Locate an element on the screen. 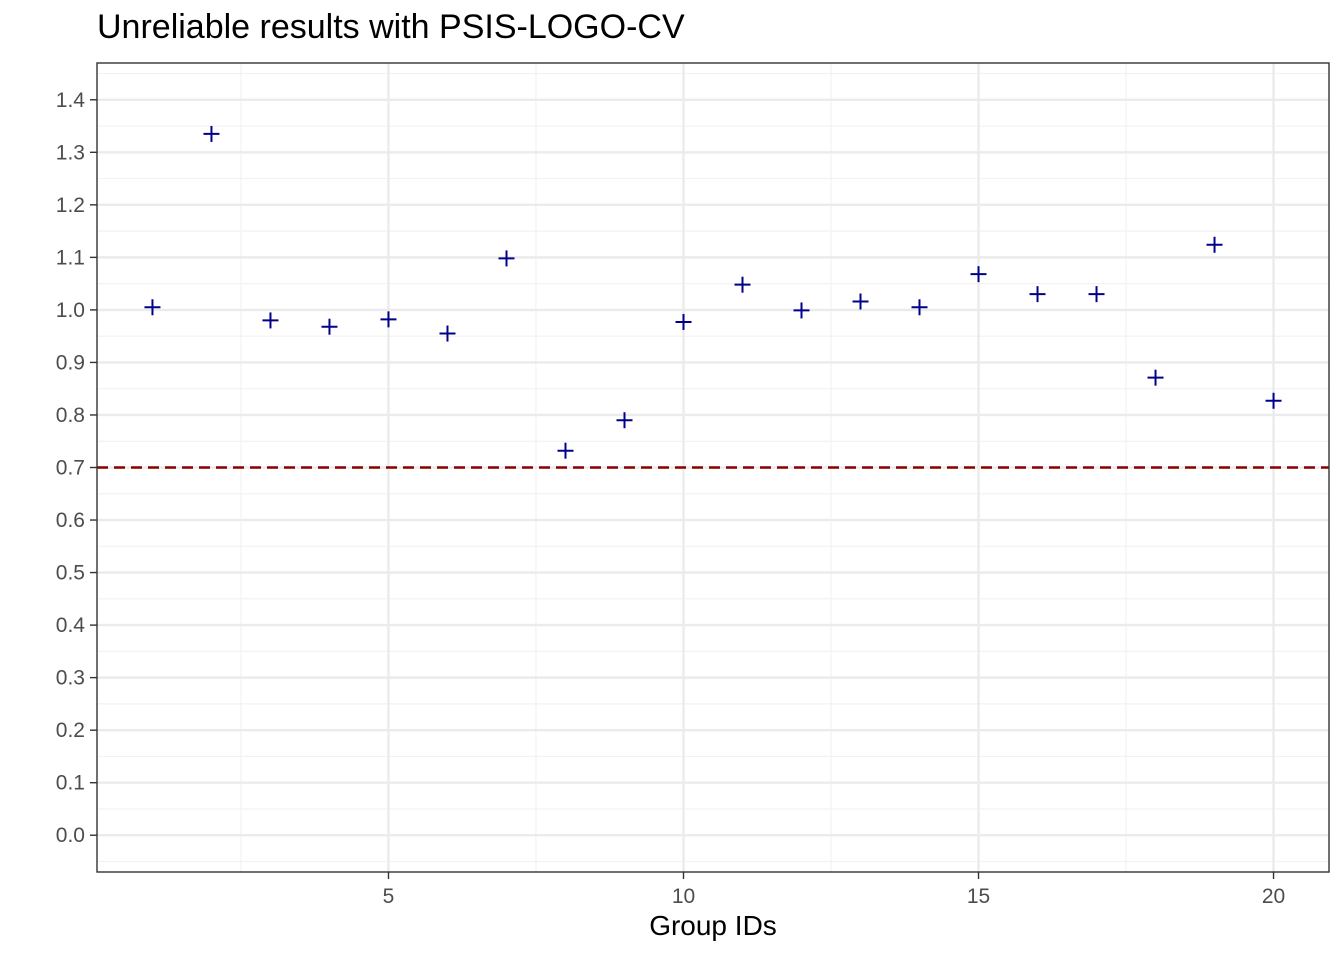 Image resolution: width=1344 pixels, height=960 pixels. x-tick-label: 5 is located at coordinates (389, 896).